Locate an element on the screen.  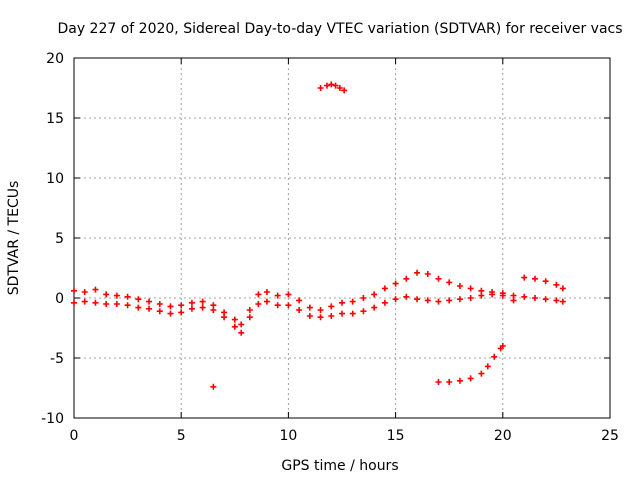
y-tick-label: 0 is located at coordinates (59, 299).